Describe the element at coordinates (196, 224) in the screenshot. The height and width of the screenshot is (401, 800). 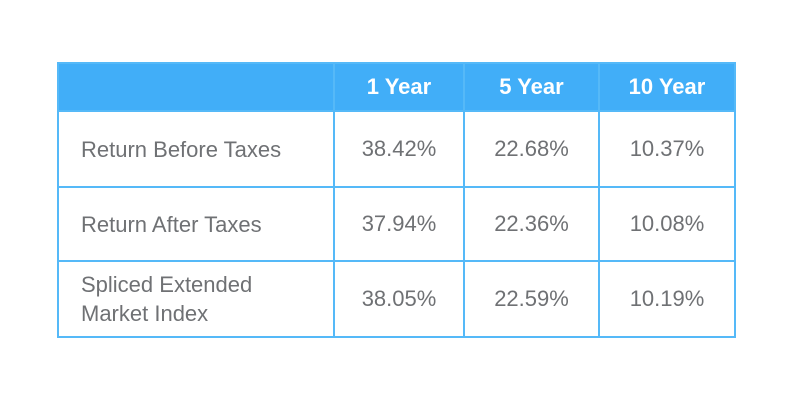
I see `row-label: Return After Taxes` at that location.